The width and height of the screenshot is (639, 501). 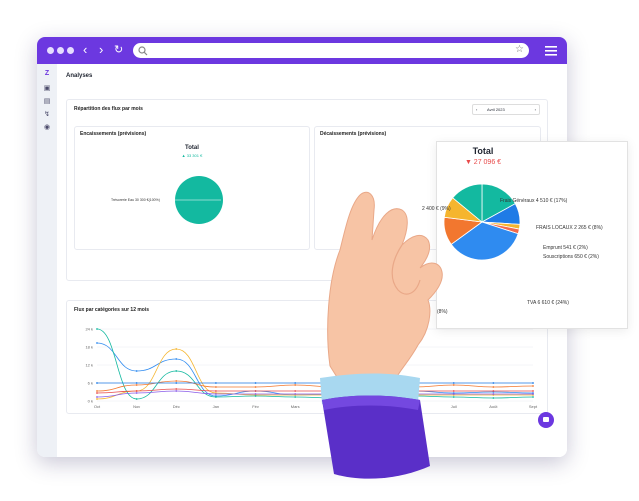 I want to click on section-title: Flux par catégories sur 12 mois, so click(x=112, y=310).